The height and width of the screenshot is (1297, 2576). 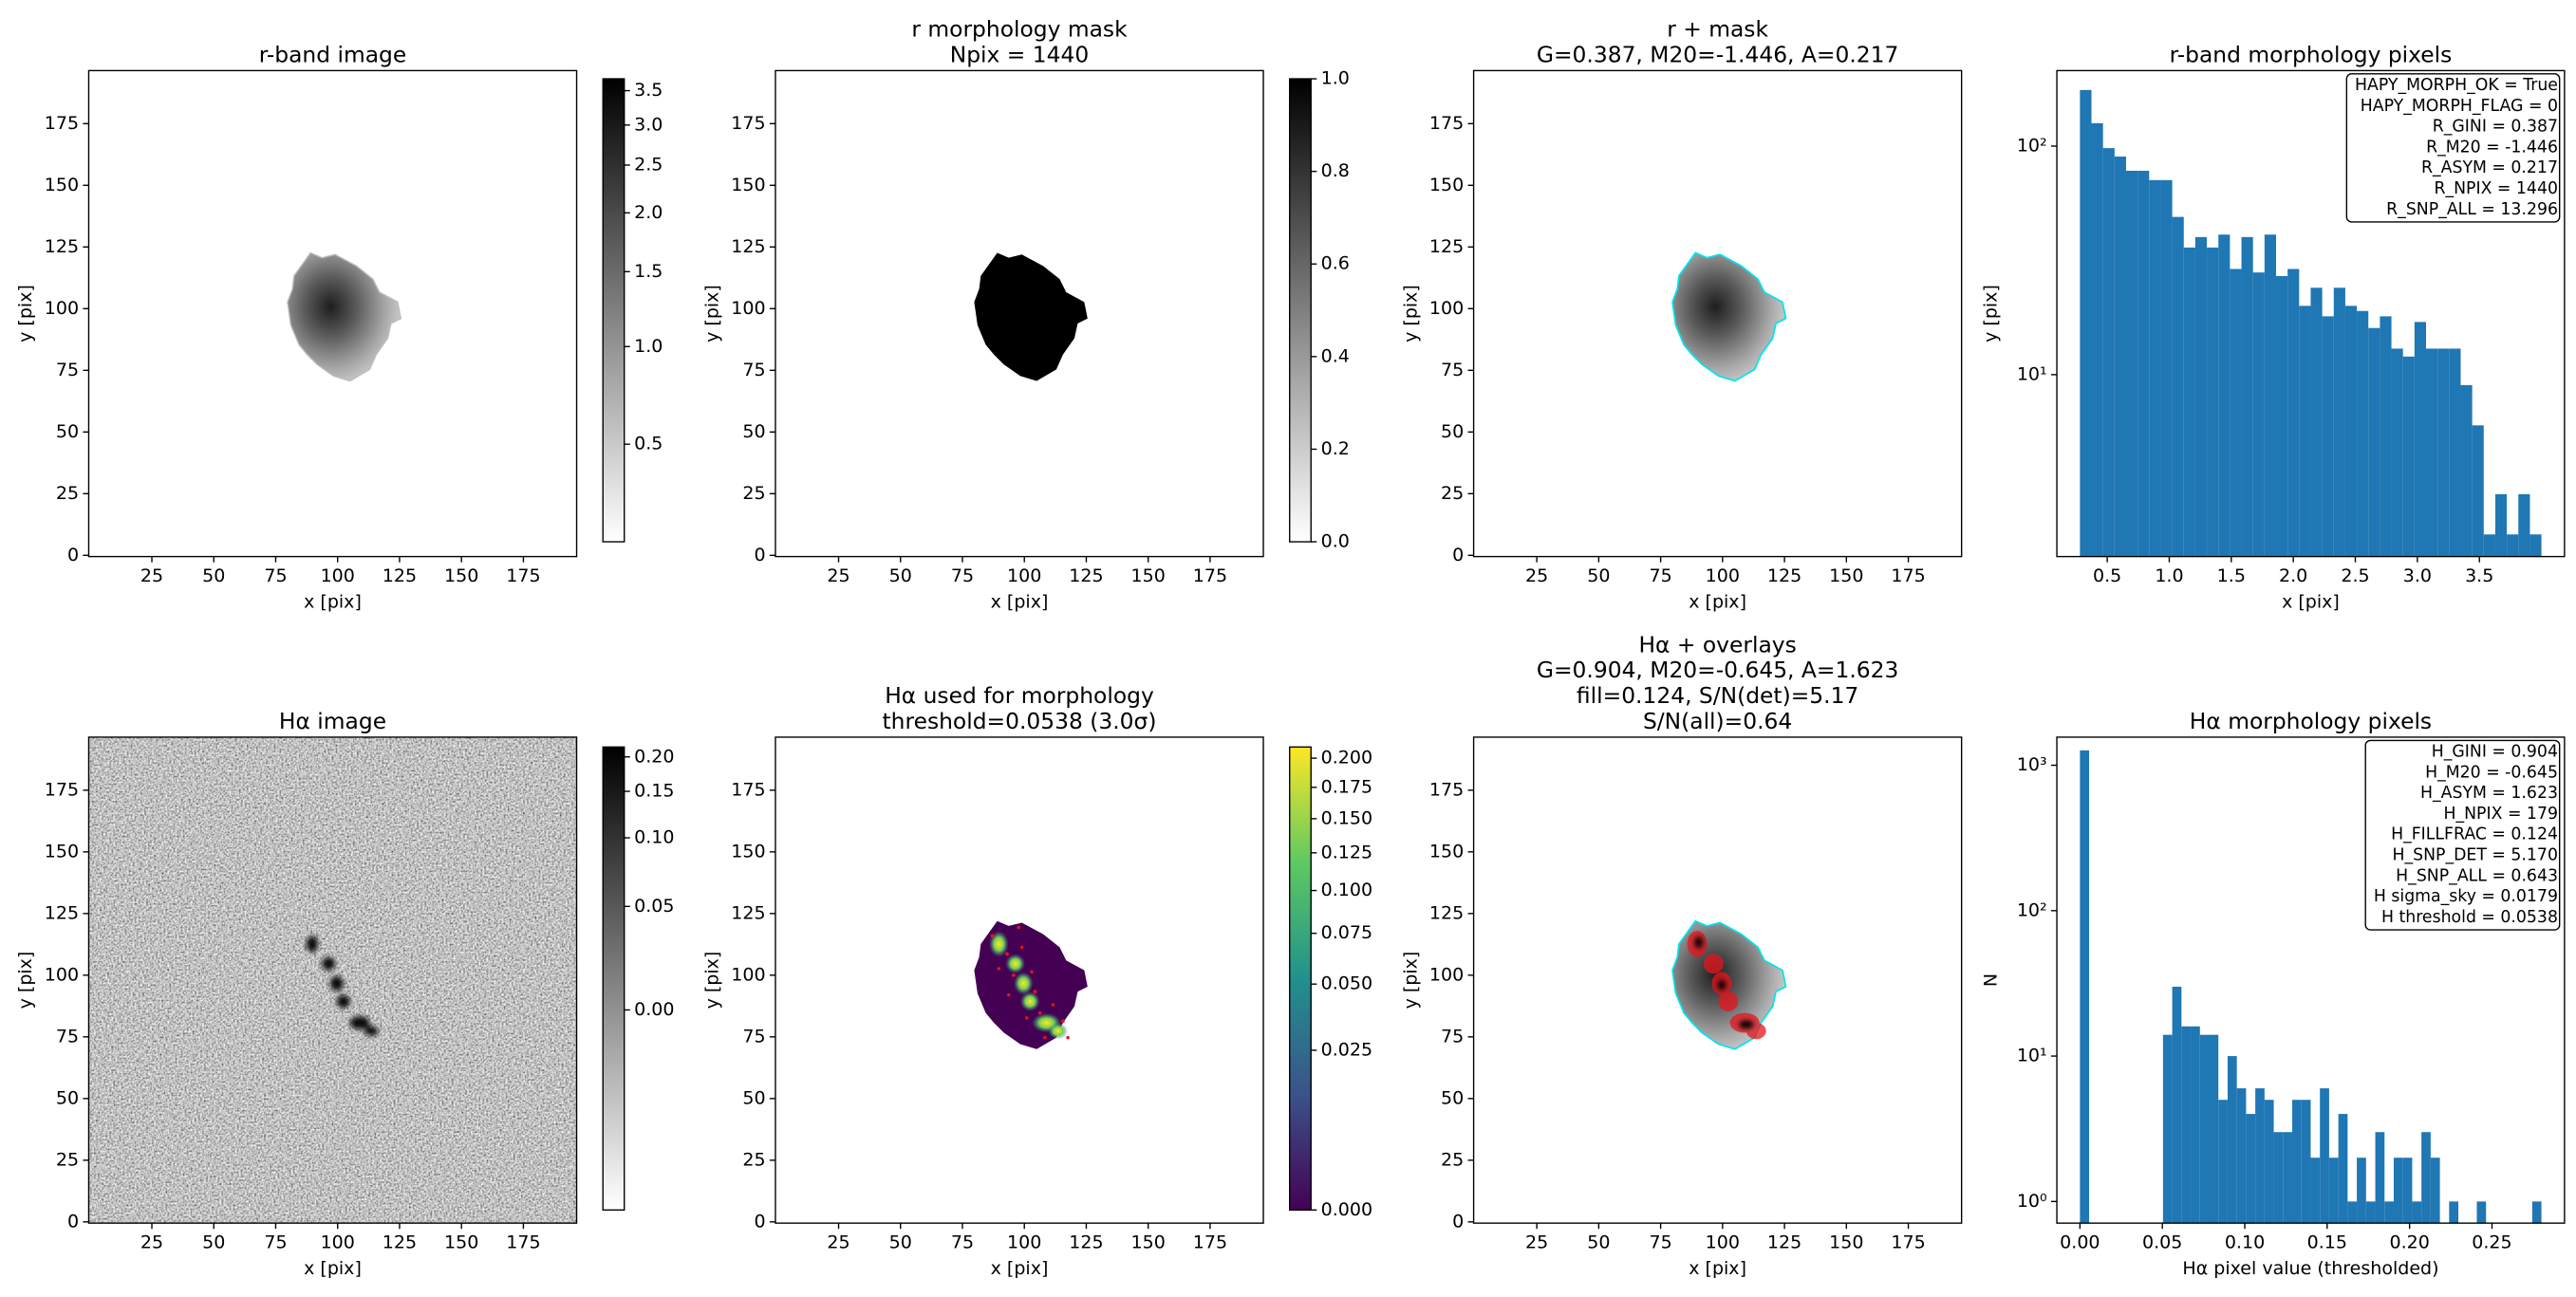 I want to click on x-tick-label: 2.5, so click(x=2355, y=575).